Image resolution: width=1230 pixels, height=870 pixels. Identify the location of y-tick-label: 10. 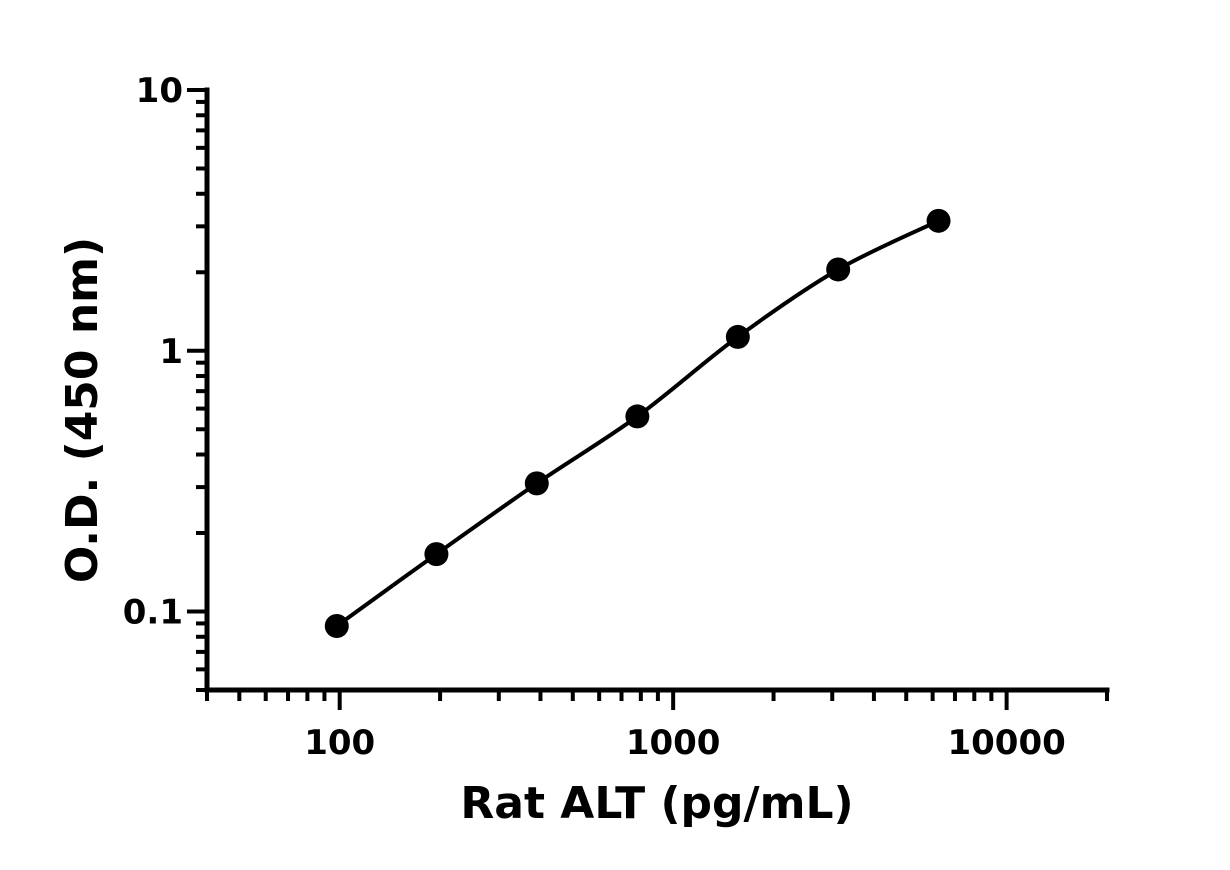
(159, 91).